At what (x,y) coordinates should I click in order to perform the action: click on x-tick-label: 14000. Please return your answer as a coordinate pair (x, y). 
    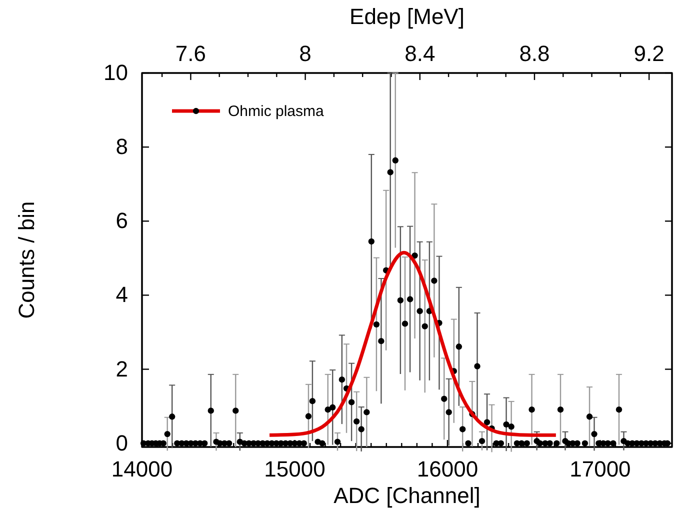
    Looking at the image, I should click on (142, 469).